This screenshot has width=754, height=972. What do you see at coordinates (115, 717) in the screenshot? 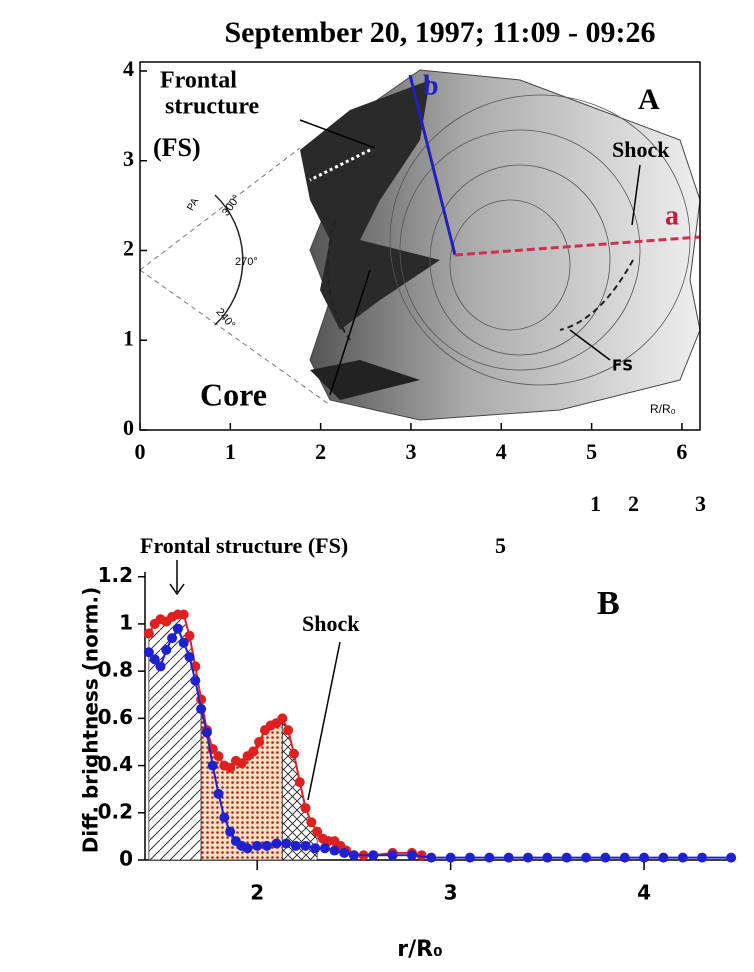
I see `y-tick-label: 0.6` at bounding box center [115, 717].